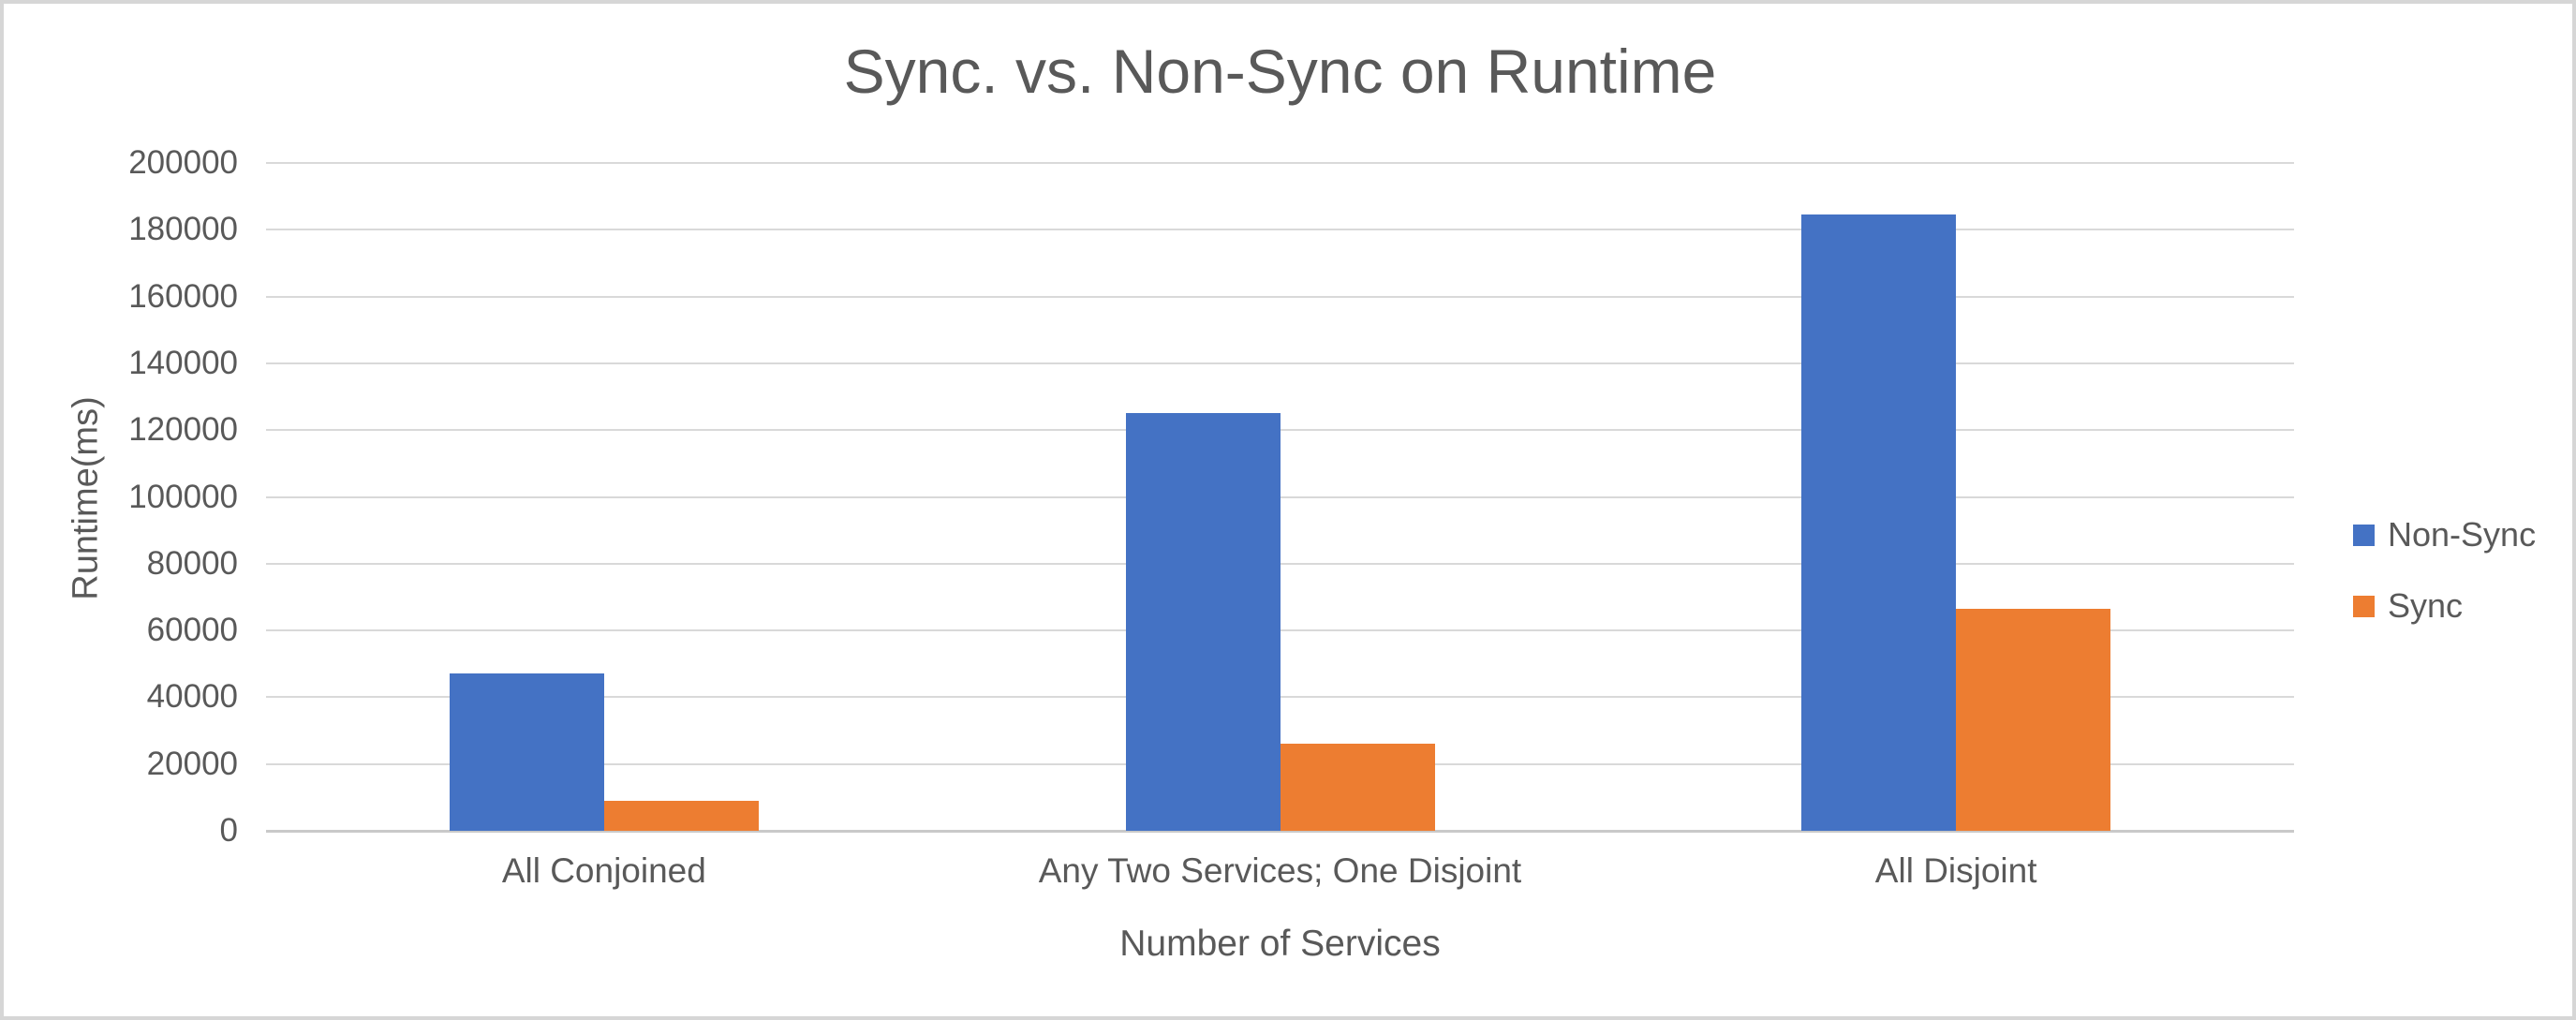  Describe the element at coordinates (2426, 605) in the screenshot. I see `legend-label-sync: Sync` at that location.